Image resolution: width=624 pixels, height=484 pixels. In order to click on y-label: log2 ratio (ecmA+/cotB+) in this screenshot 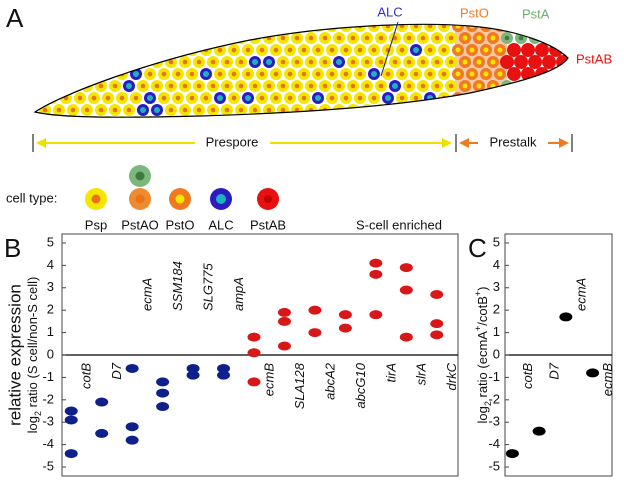, I will do `click(483, 355)`.